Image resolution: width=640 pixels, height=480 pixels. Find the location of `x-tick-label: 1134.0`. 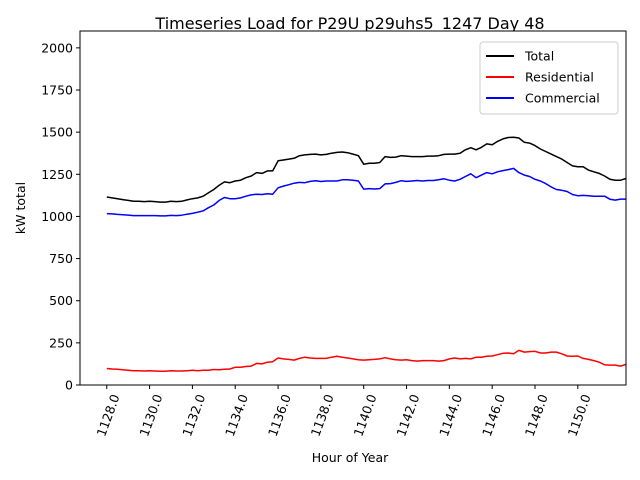

x-tick-label: 1134.0 is located at coordinates (236, 415).